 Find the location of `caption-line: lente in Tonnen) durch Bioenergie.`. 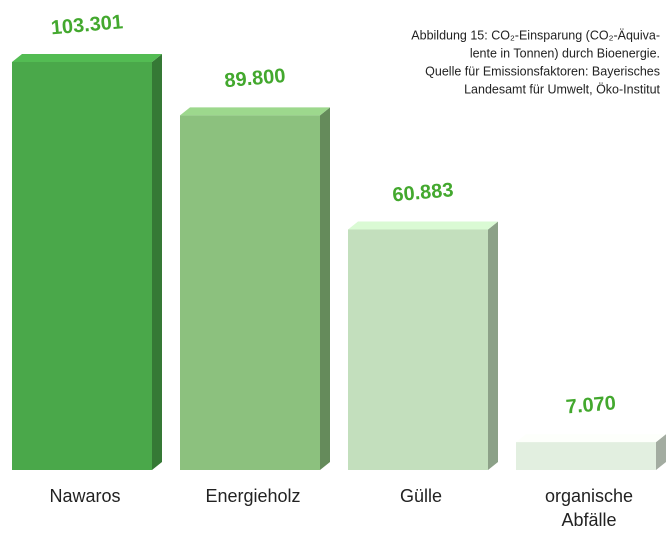

caption-line: lente in Tonnen) durch Bioenergie. is located at coordinates (565, 53).